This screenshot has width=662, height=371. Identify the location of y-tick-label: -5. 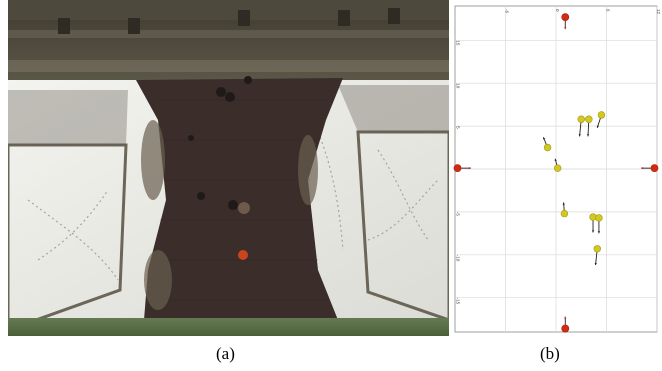
(458, 214).